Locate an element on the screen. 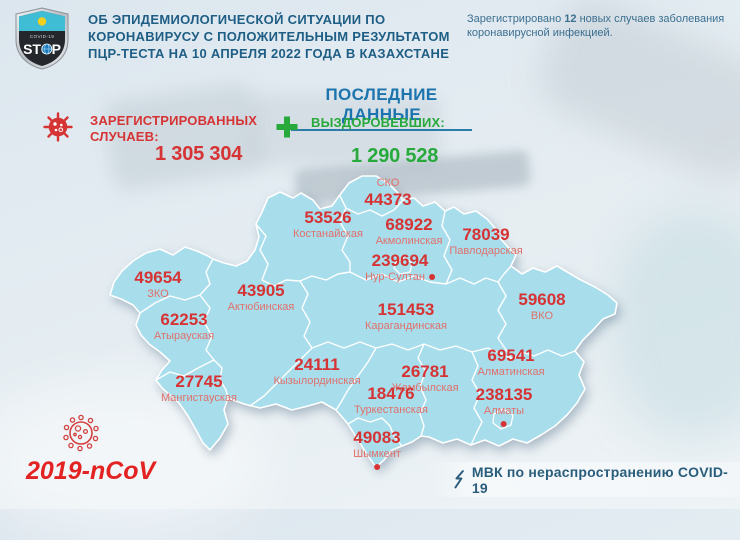  almaty-city-border is located at coordinates (503, 419).